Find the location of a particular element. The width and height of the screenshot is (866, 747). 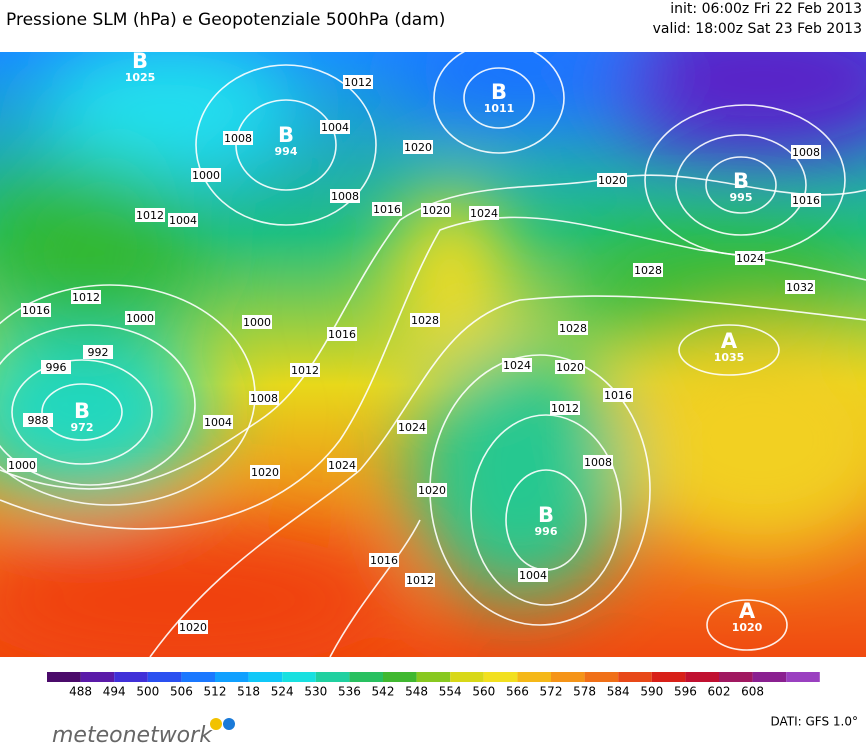

center-pressure: 1020 is located at coordinates (747, 627).